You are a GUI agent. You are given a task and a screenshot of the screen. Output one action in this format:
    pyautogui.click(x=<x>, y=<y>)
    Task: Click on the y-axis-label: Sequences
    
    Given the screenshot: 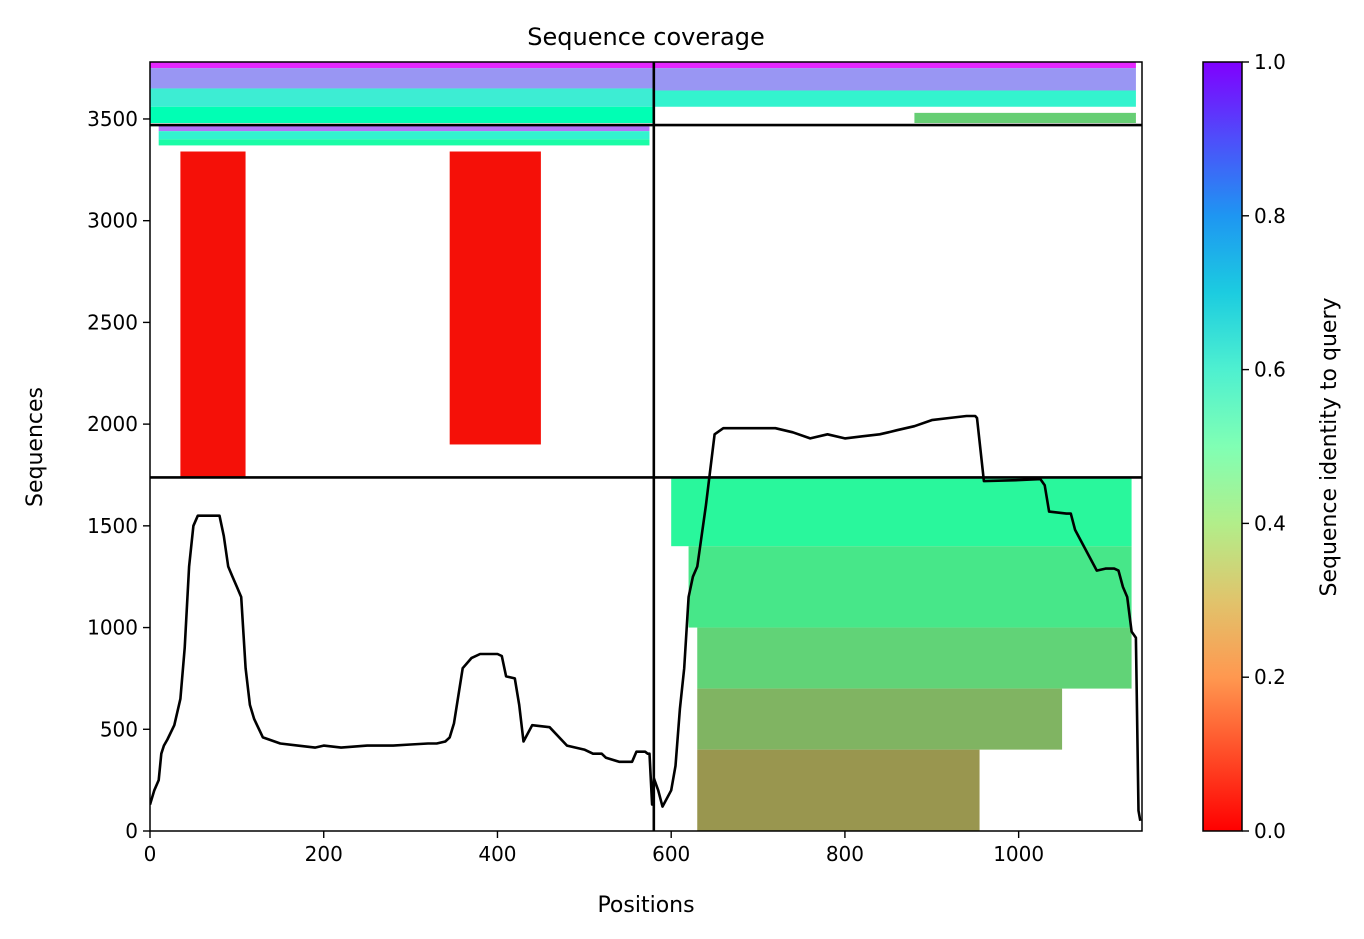 What is the action you would take?
    pyautogui.click(x=35, y=447)
    